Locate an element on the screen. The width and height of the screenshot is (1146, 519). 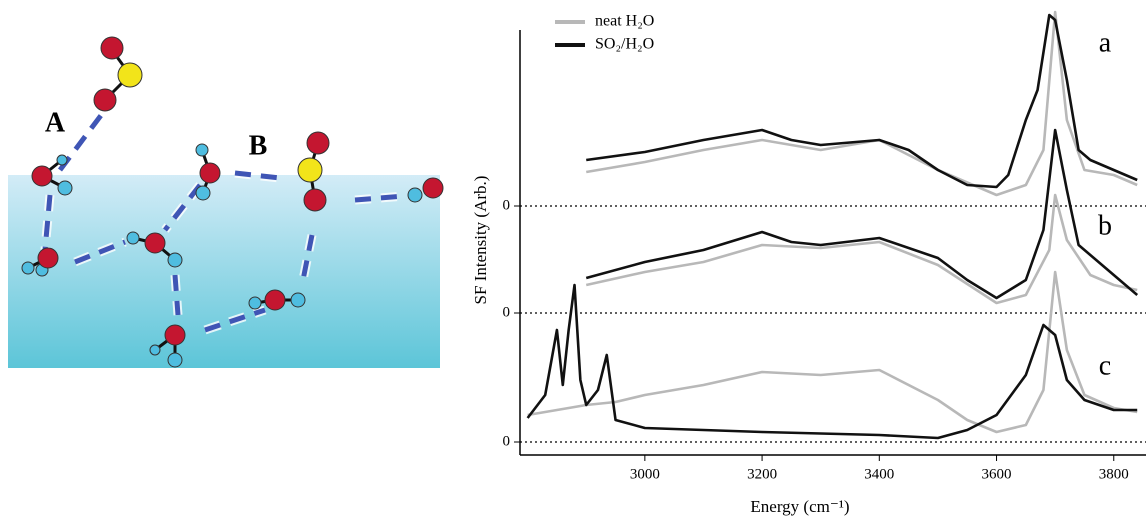
label-b: B is located at coordinates (258, 145).